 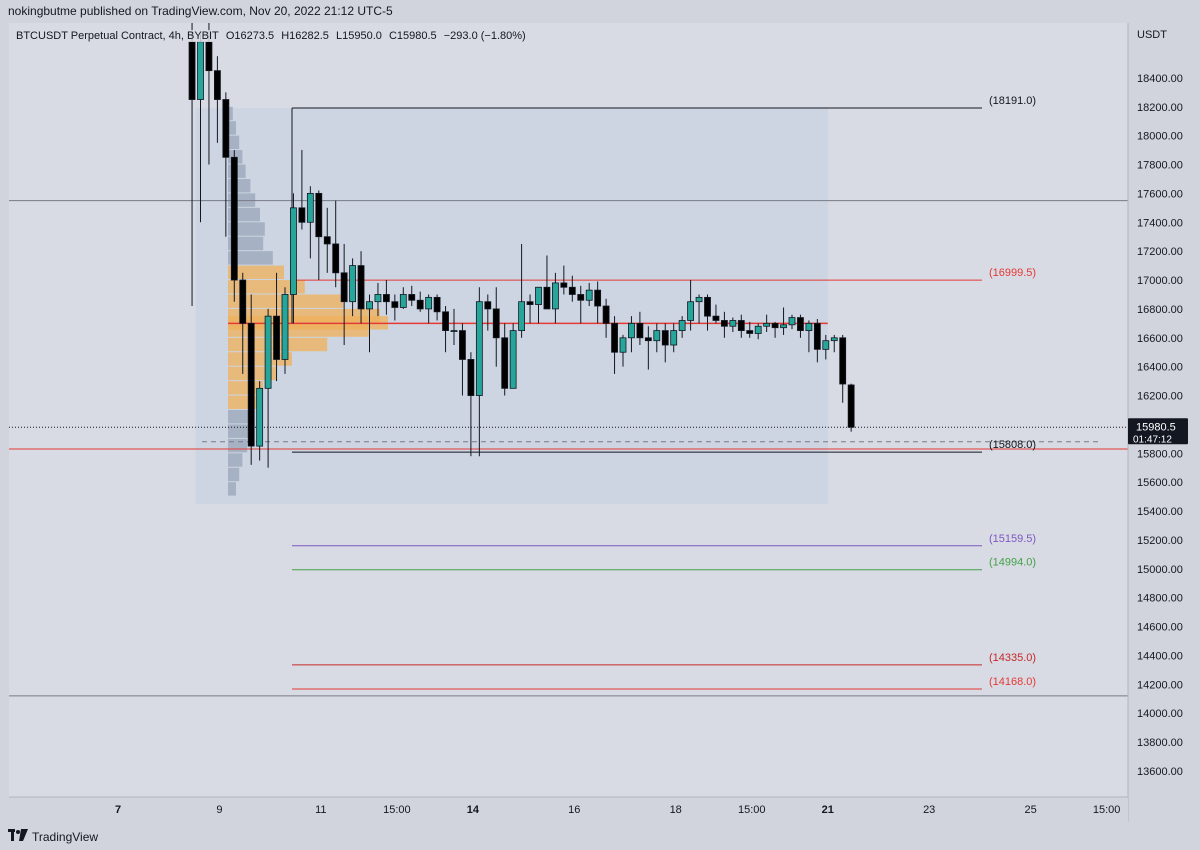 I want to click on time-tick-label: 21, so click(x=828, y=810).